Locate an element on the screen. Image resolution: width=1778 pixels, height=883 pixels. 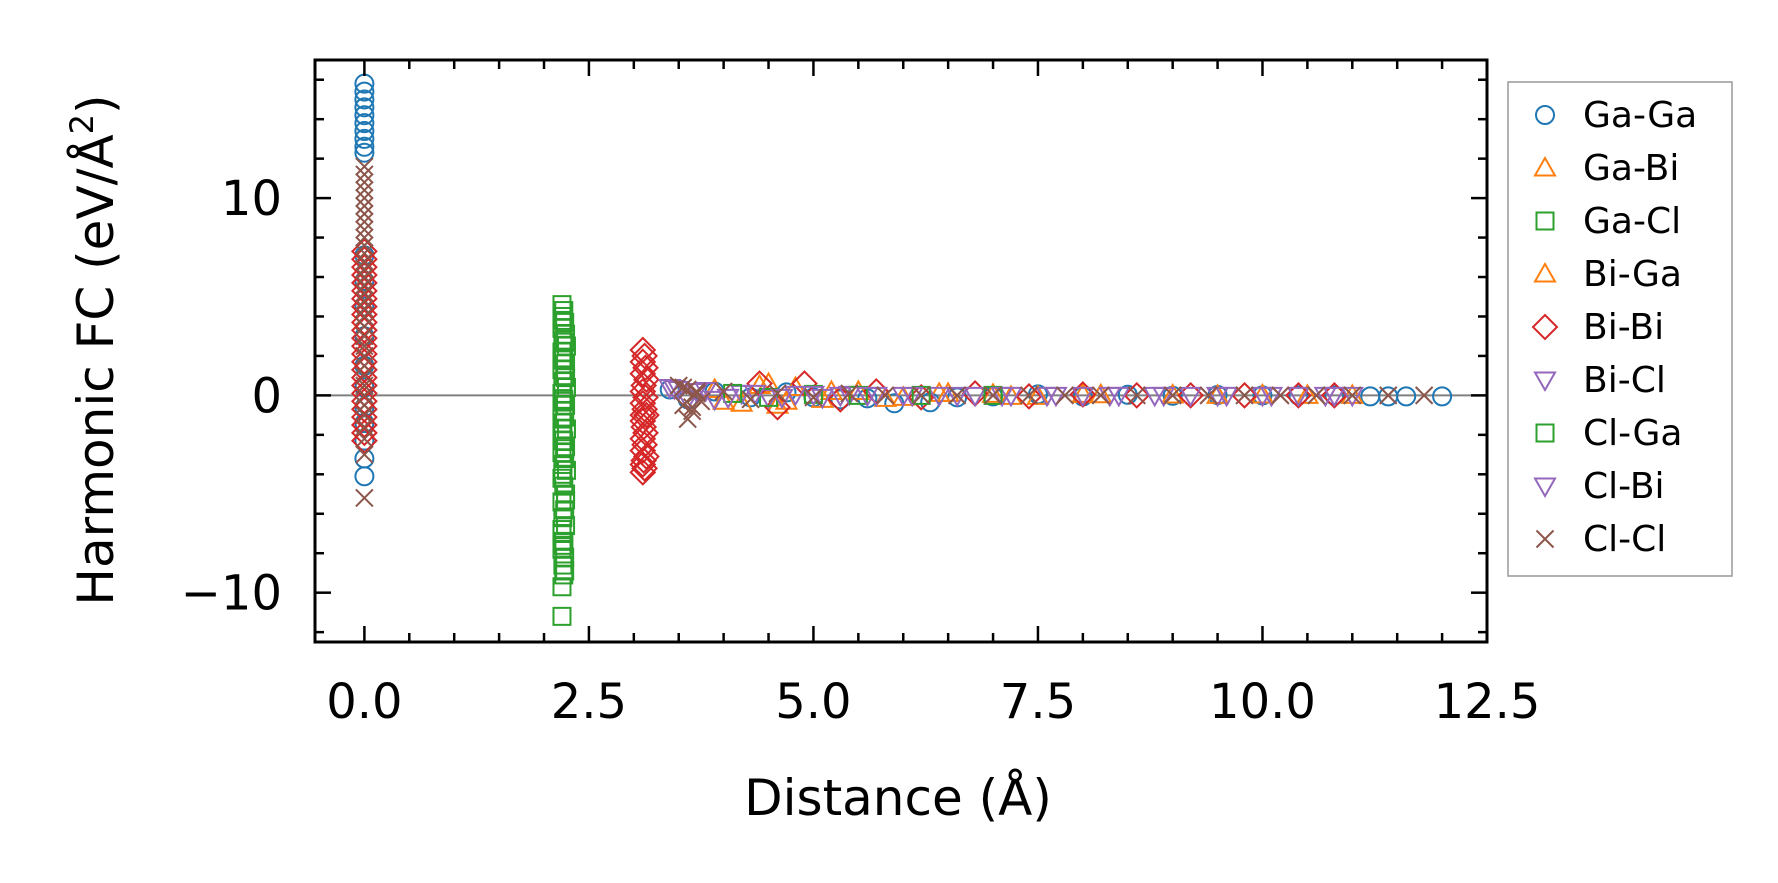
y-tick-label: −10 is located at coordinates (231, 594).